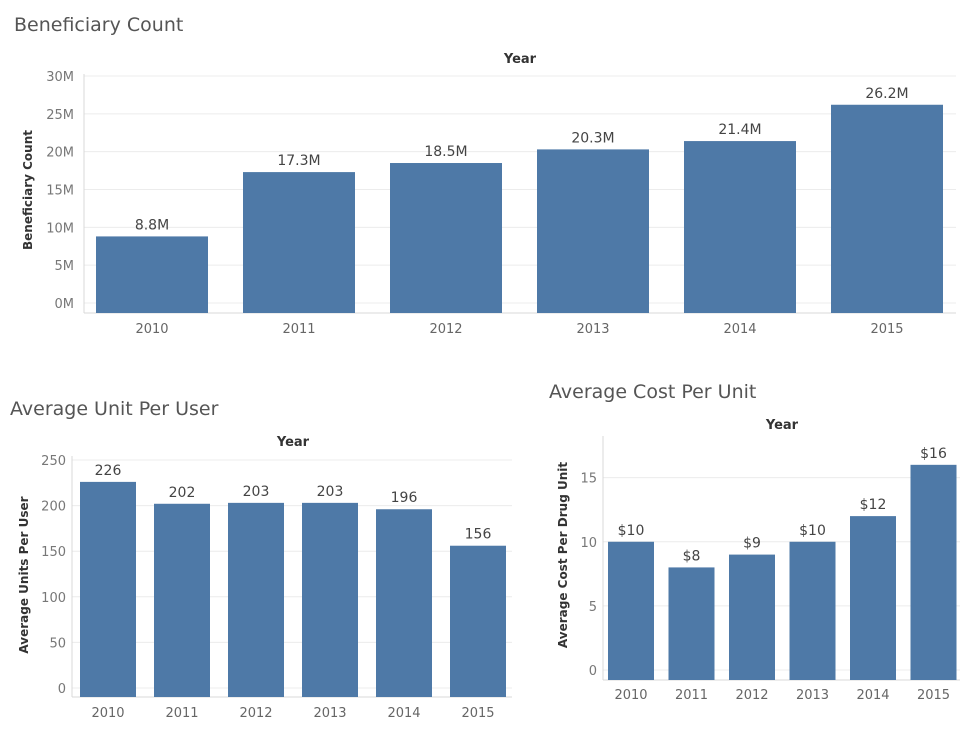 The image size is (980, 737). What do you see at coordinates (478, 535) in the screenshot?
I see `data-label-units-2015: 156` at bounding box center [478, 535].